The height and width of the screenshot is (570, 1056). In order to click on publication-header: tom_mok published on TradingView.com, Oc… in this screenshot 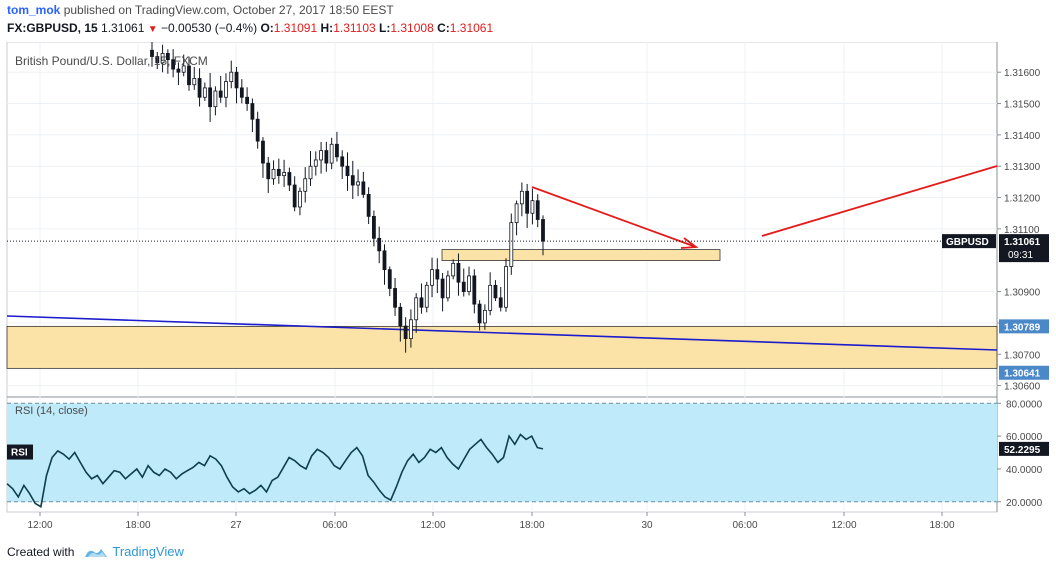, I will do `click(528, 21)`.